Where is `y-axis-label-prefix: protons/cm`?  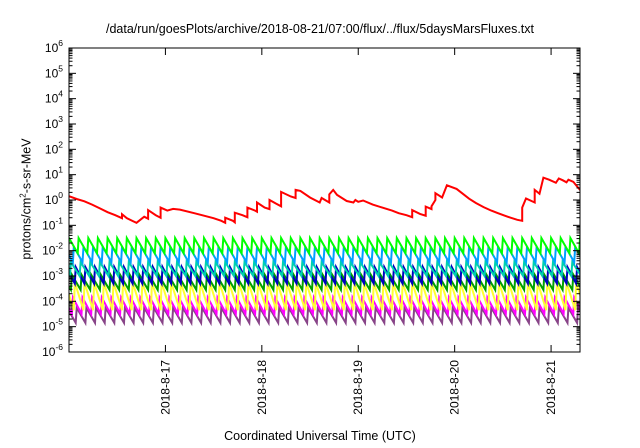 y-axis-label-prefix: protons/cm is located at coordinates (26, 228).